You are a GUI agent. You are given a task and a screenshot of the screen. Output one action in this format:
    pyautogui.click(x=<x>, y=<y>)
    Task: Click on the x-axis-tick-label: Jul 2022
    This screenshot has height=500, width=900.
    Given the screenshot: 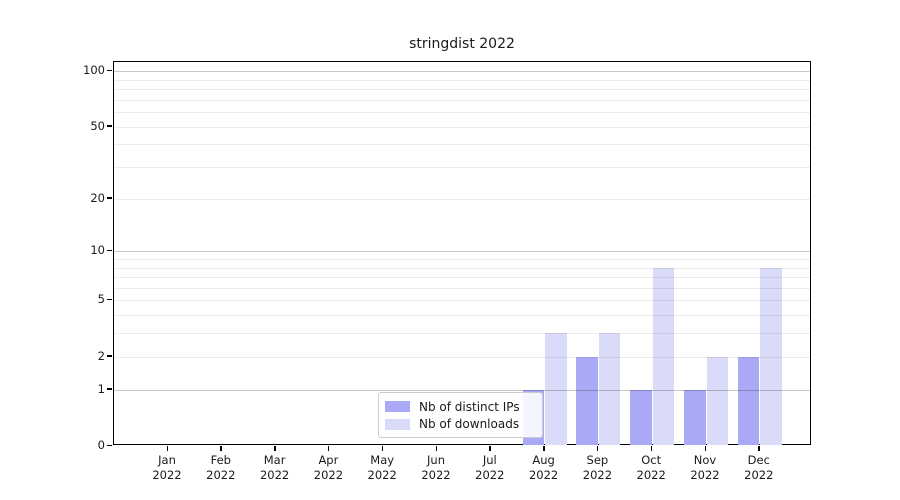 What is the action you would take?
    pyautogui.click(x=490, y=468)
    